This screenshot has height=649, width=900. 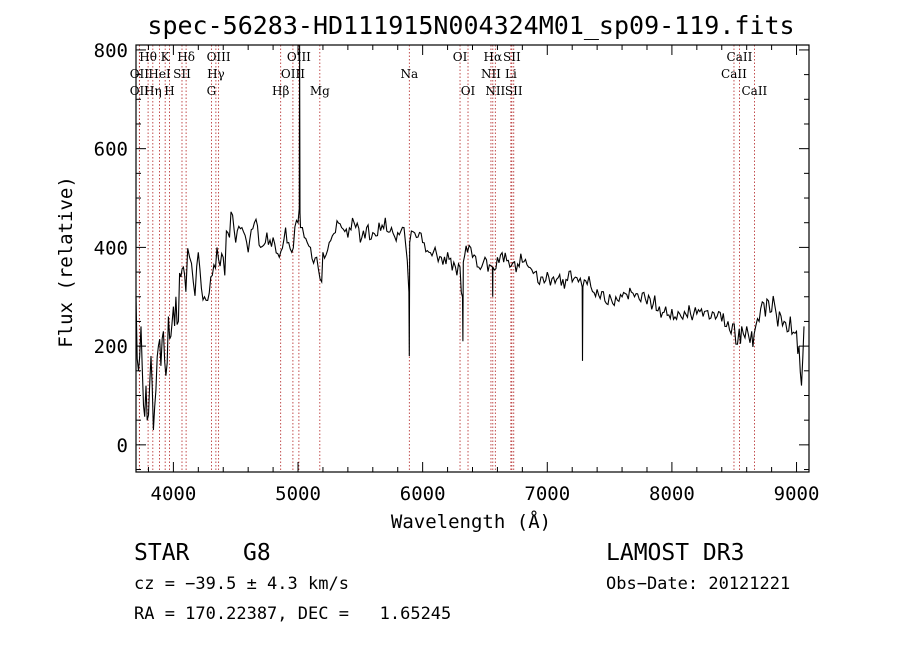 What do you see at coordinates (216, 74) in the screenshot?
I see `spectral-line-label: Hγ` at bounding box center [216, 74].